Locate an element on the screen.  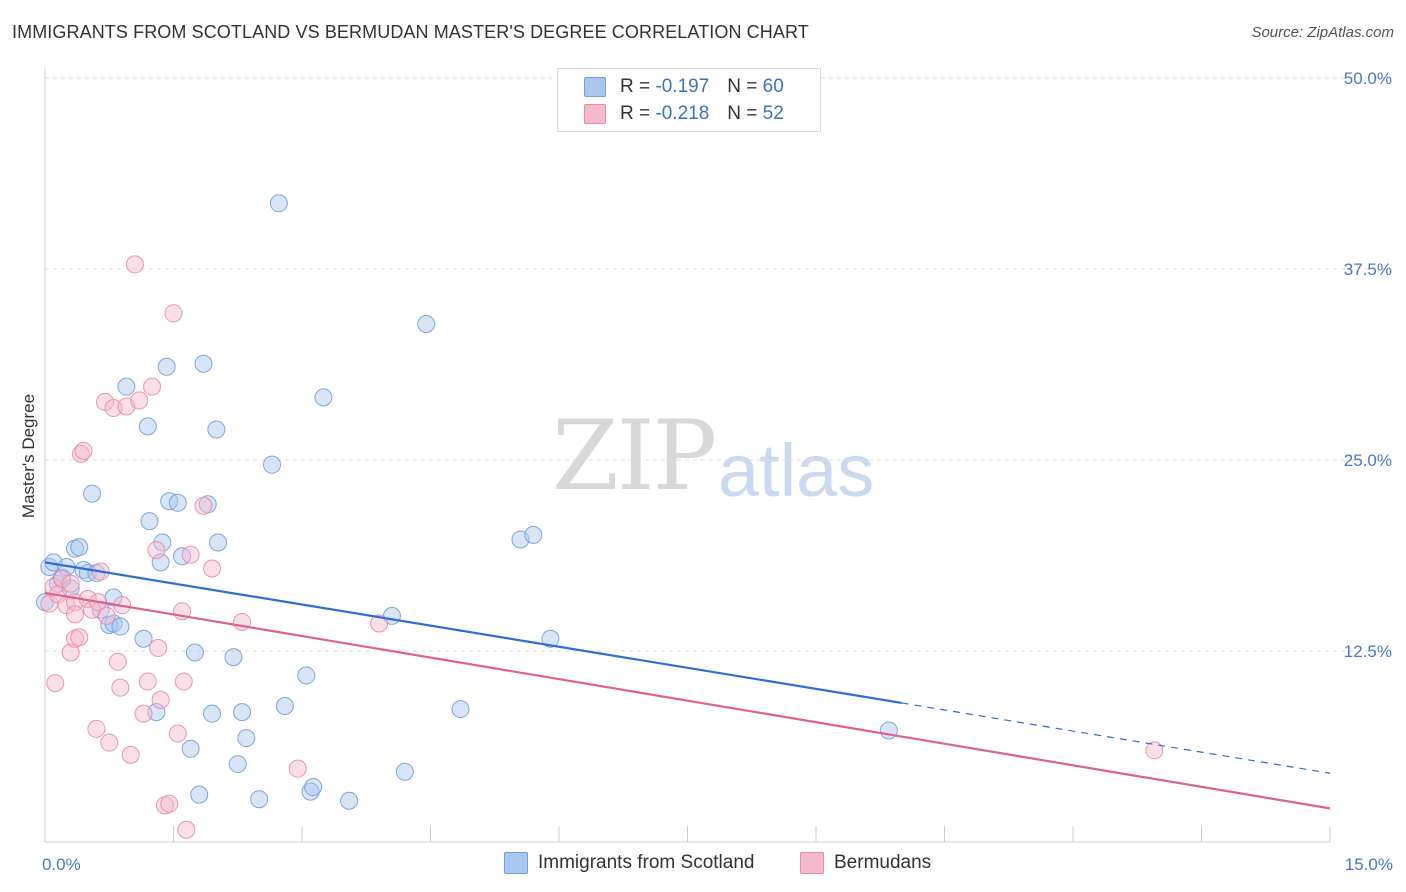
legend-n-value-1: 60 is located at coordinates (773, 86).